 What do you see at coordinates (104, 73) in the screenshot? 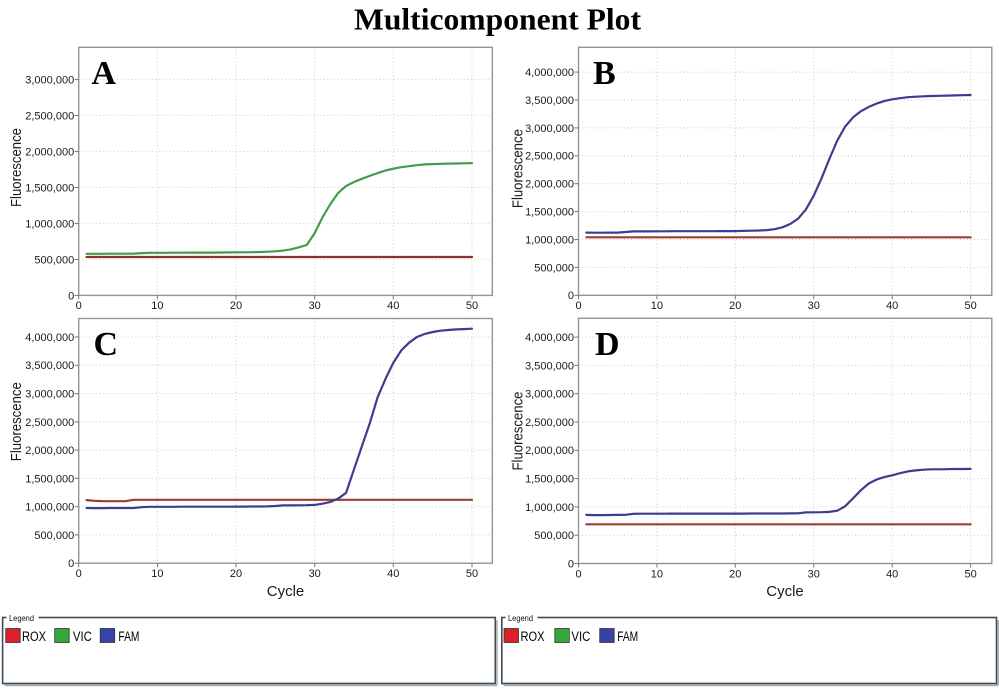
I see `svg-text: A` at bounding box center [104, 73].